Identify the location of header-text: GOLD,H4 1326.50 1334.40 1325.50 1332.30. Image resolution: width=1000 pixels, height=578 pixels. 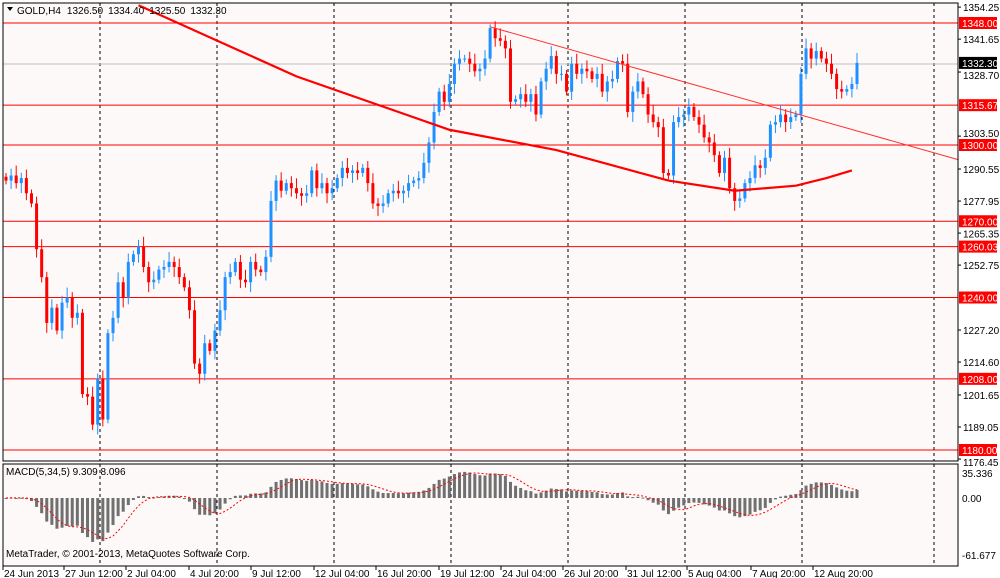
(122, 11).